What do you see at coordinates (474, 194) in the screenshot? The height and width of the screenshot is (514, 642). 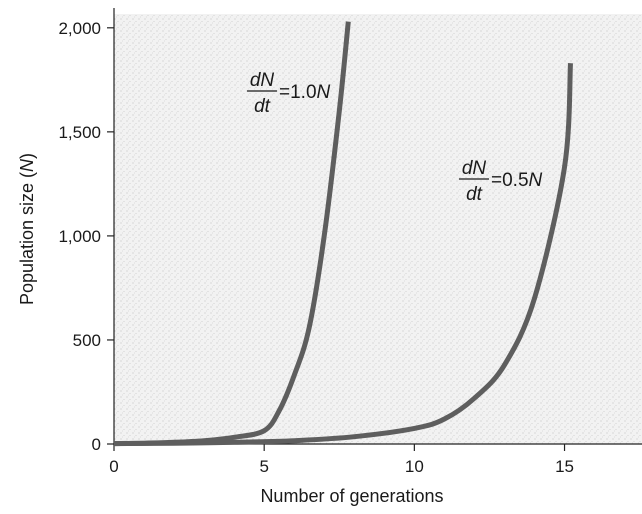 I see `annotation-2-denominator: dt` at bounding box center [474, 194].